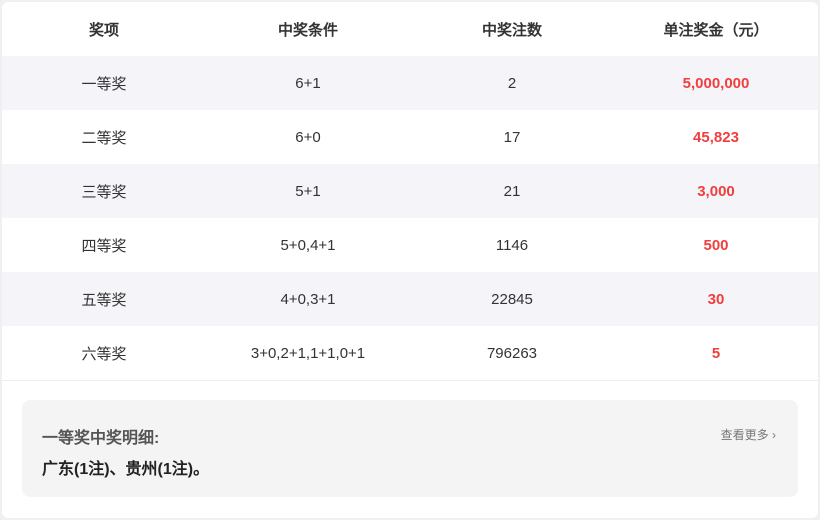  Describe the element at coordinates (410, 137) in the screenshot. I see `table-row: 二等奖 6+0 17 45,823` at that location.